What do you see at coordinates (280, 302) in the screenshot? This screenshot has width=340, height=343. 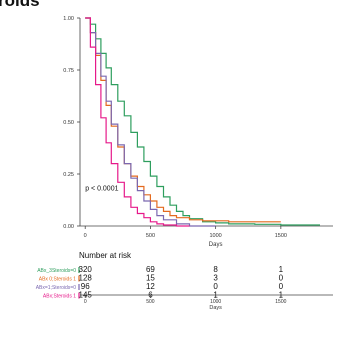 I see `risk-x-tick-label: 1500` at bounding box center [280, 302].